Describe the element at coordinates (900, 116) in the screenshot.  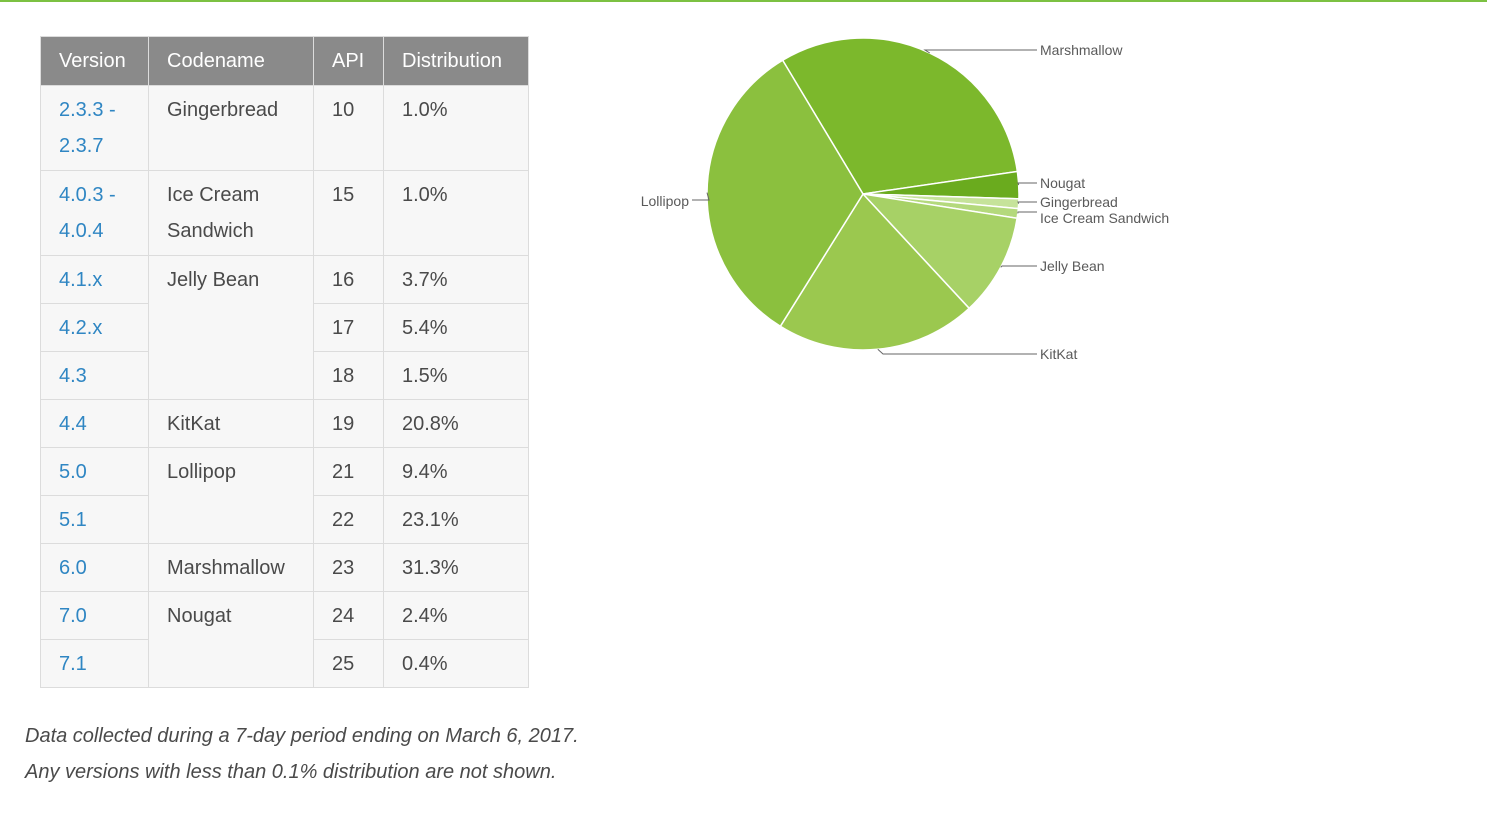
I see `pie-slice-marshmallow` at that location.